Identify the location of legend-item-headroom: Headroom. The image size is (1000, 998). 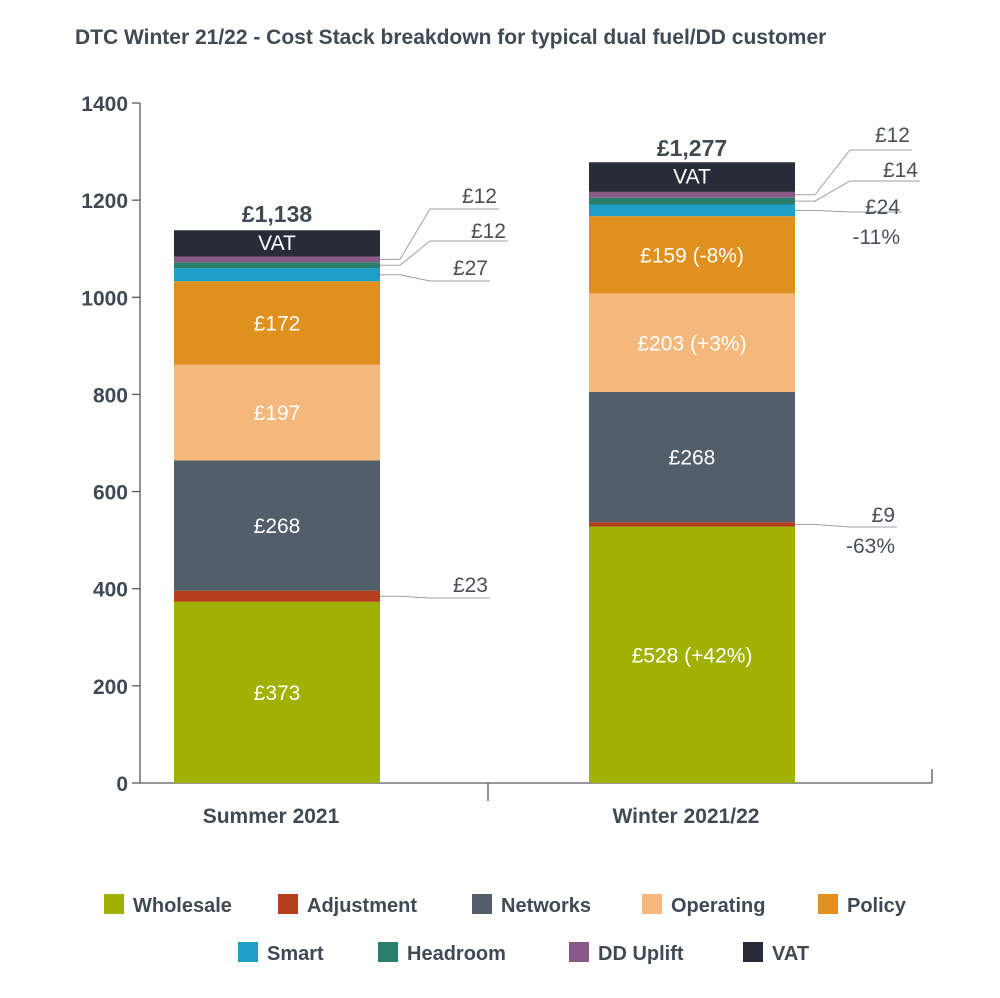
(442, 953).